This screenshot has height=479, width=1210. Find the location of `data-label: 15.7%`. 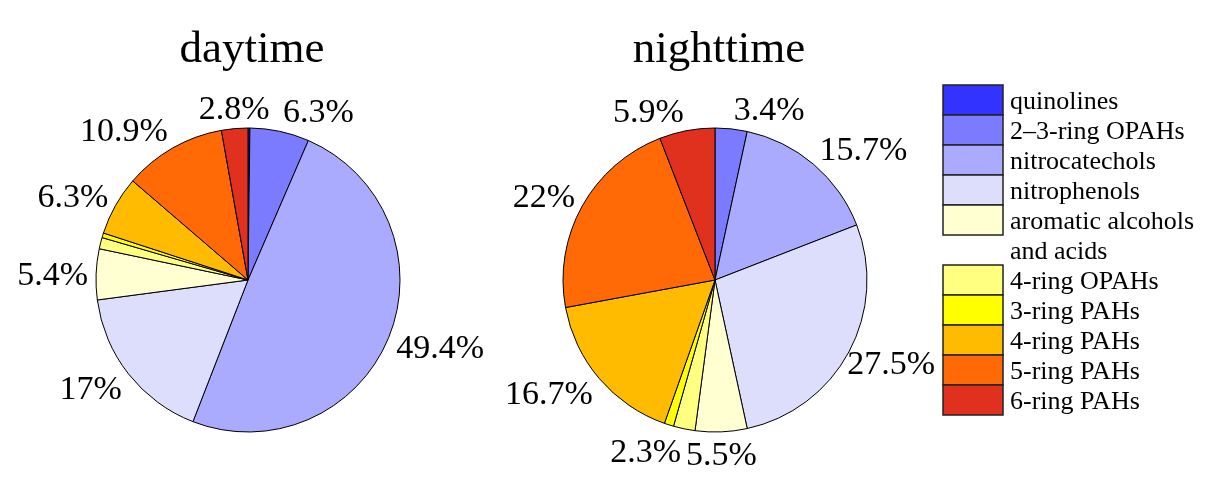

data-label: 15.7% is located at coordinates (863, 149).